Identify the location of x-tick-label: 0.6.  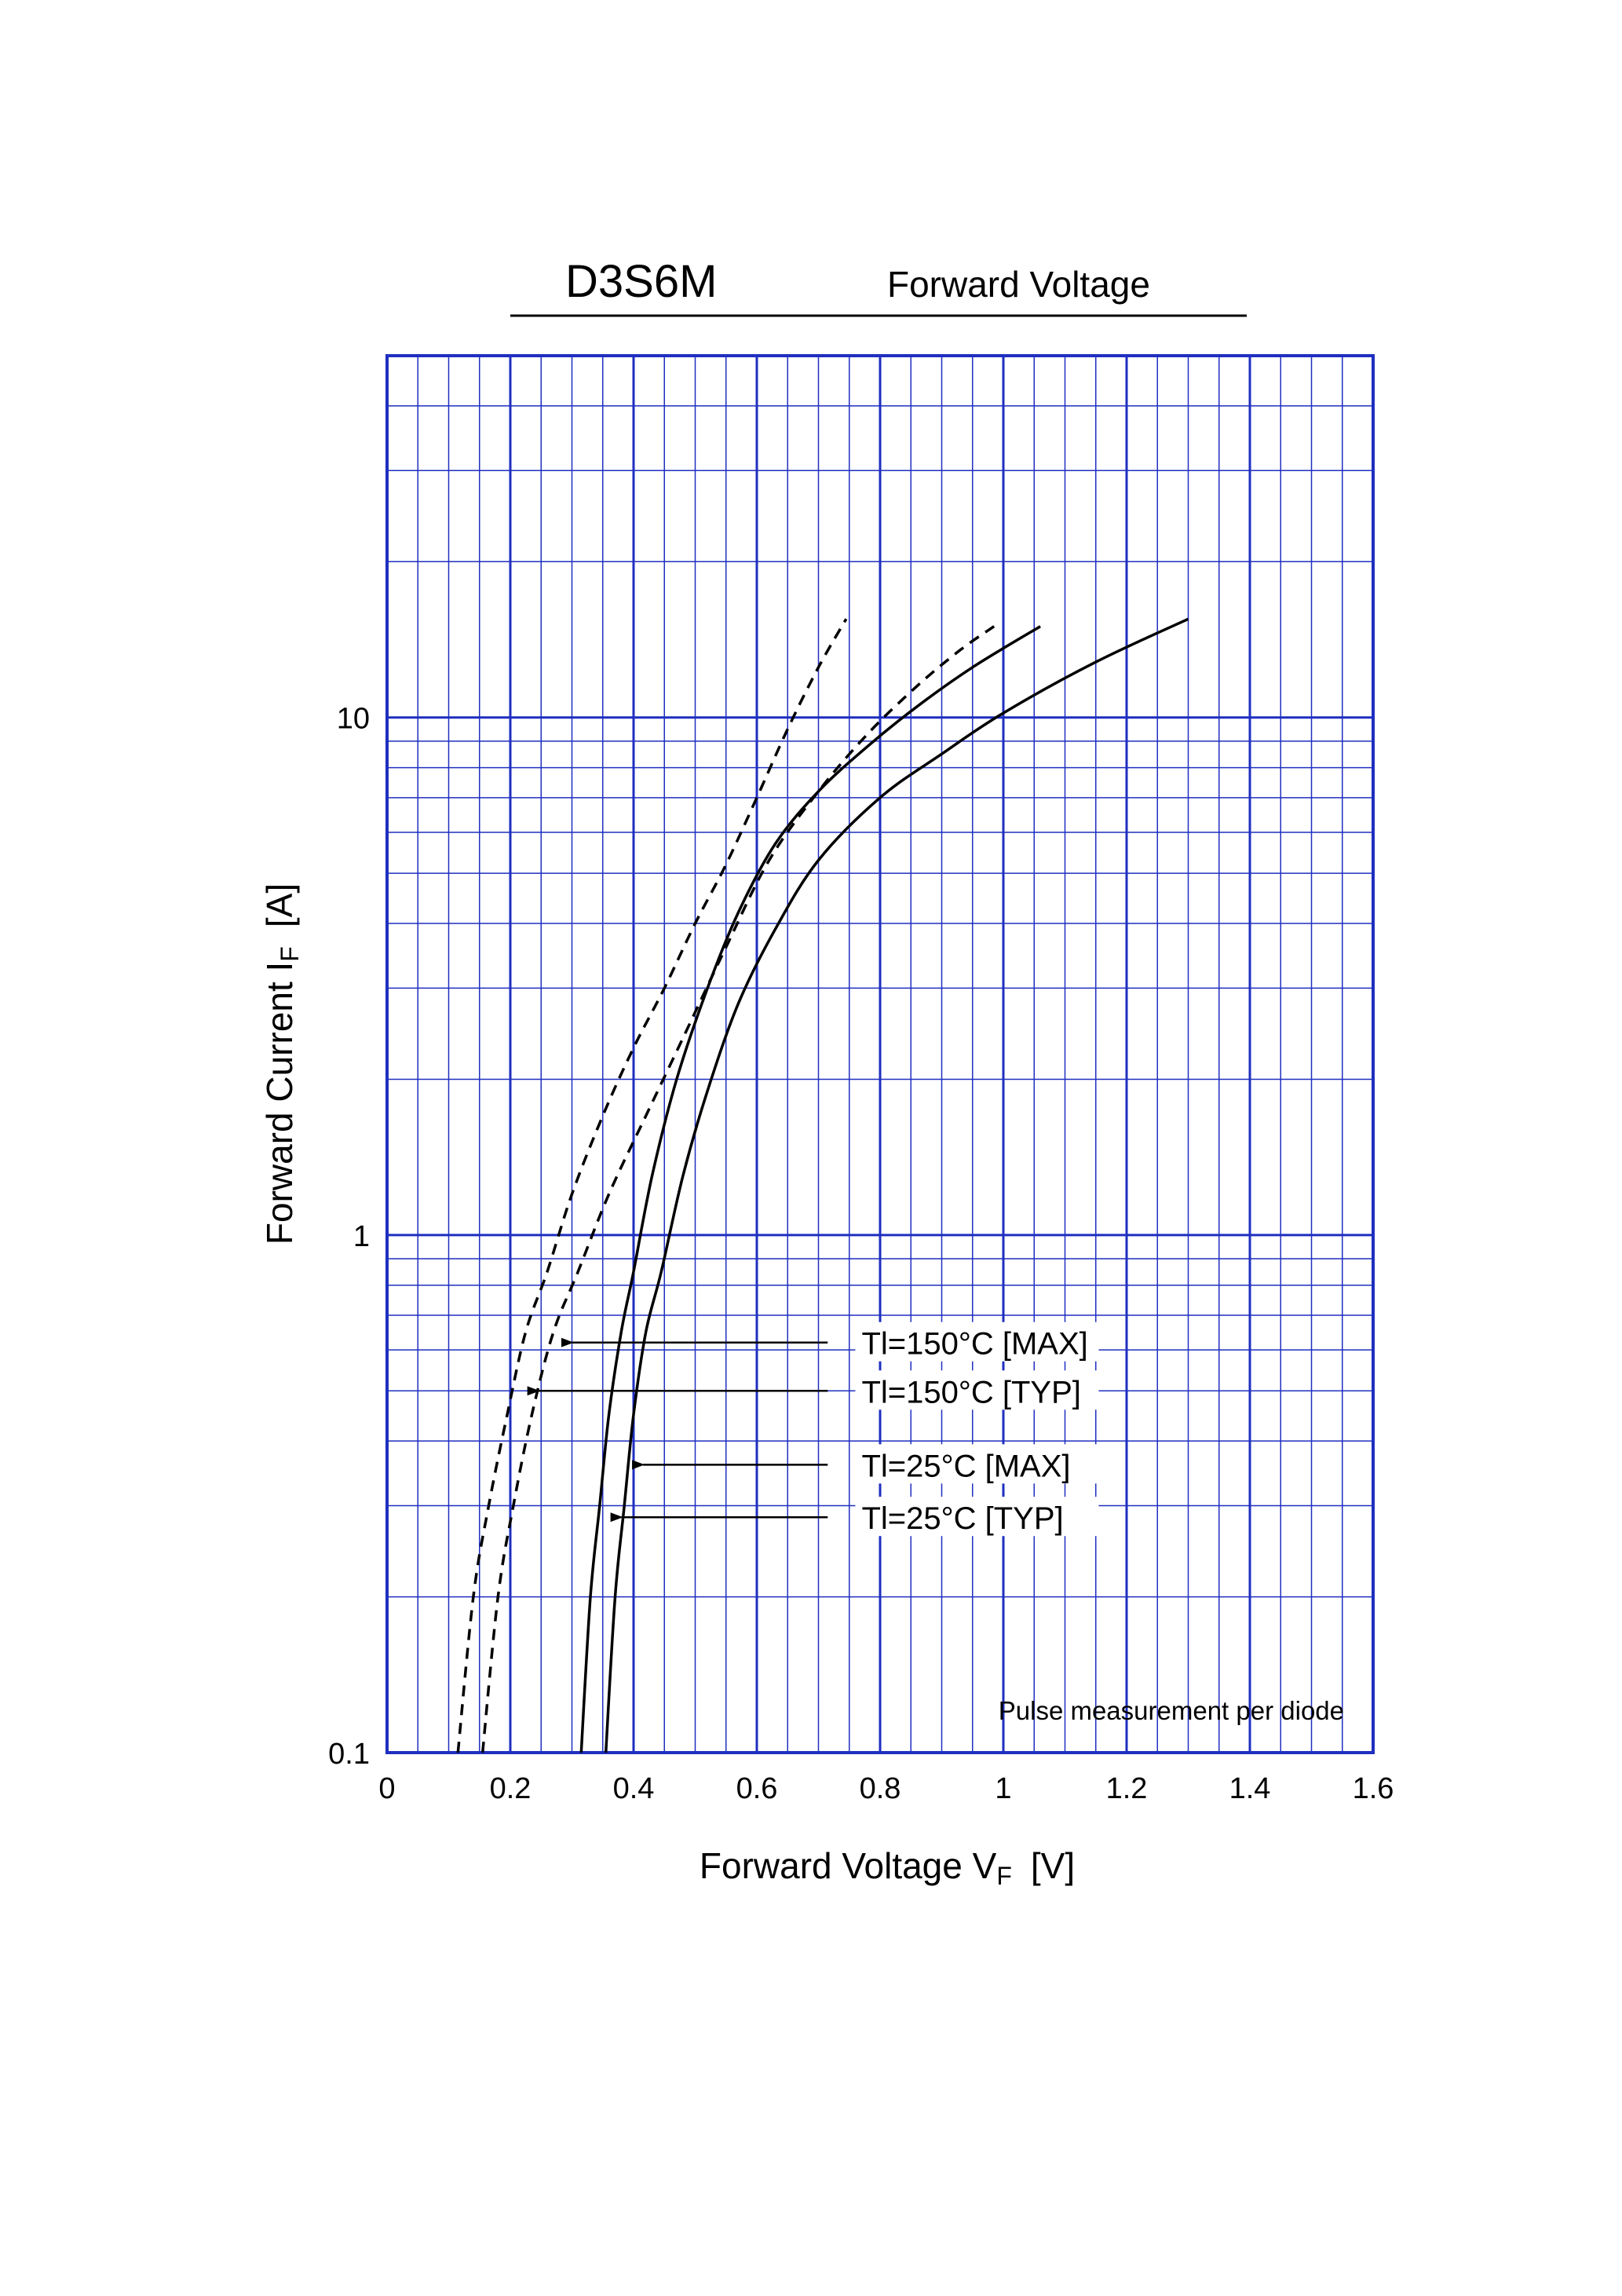
(757, 1788).